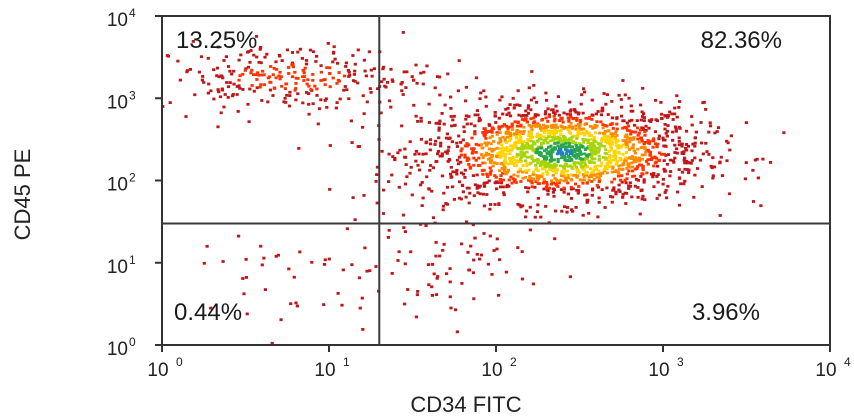 The image size is (854, 419). What do you see at coordinates (208, 312) in the screenshot?
I see `quadrant-percentage-lower-left: 0.44%` at bounding box center [208, 312].